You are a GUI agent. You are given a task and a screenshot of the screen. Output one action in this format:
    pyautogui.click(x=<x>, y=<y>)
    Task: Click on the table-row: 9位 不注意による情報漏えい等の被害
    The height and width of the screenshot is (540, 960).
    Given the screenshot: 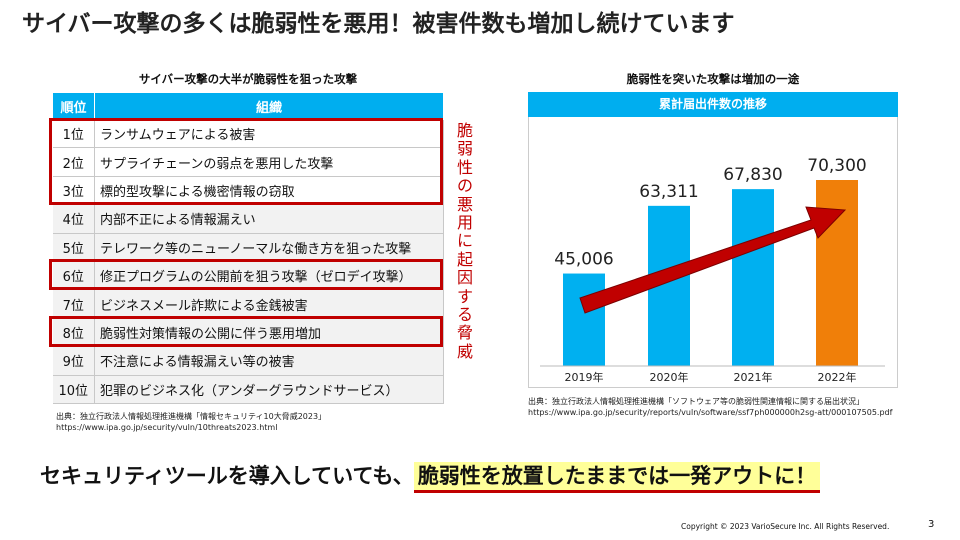 What is the action you would take?
    pyautogui.click(x=248, y=361)
    